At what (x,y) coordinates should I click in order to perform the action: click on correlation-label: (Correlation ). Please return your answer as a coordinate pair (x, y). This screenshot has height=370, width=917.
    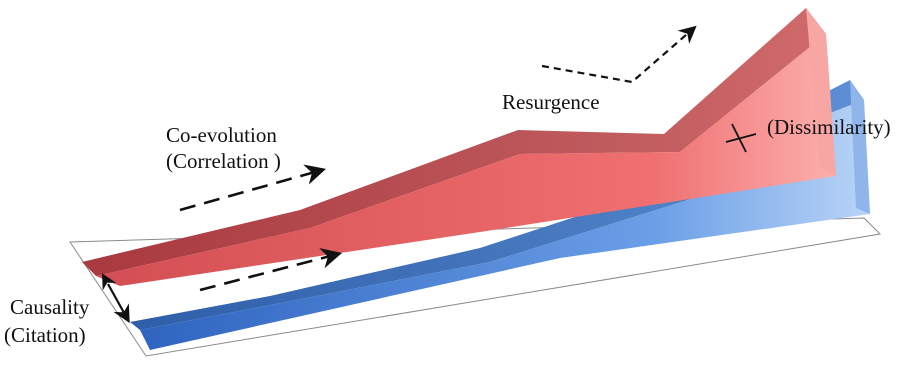
    Looking at the image, I should click on (223, 161).